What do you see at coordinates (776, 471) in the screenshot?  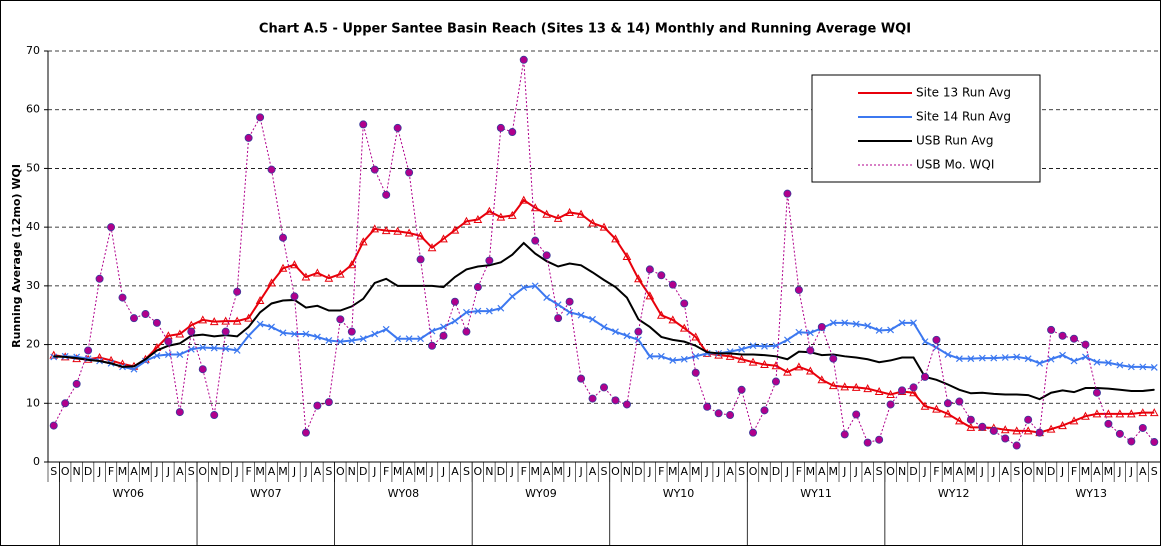 I see `x-tick-label: D` at bounding box center [776, 471].